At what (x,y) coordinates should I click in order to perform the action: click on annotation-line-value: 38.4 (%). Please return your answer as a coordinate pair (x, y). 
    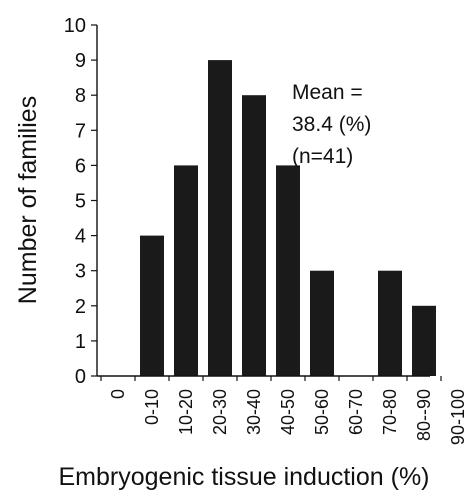
    Looking at the image, I should click on (331, 124).